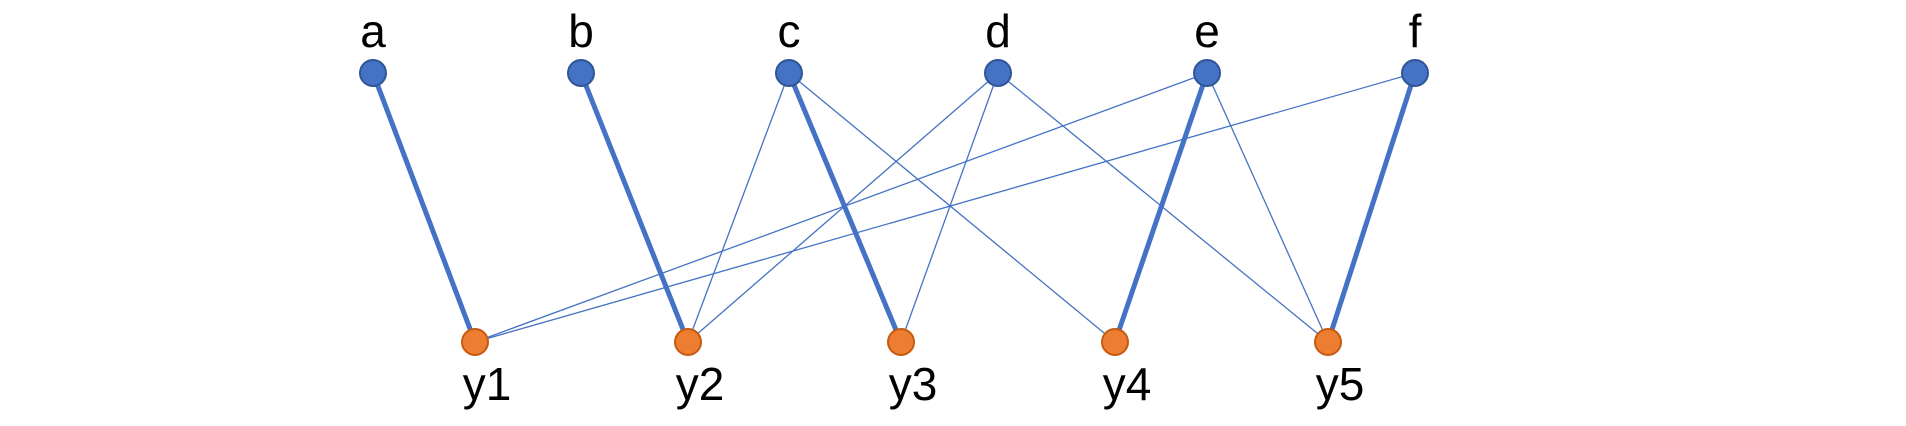 The image size is (1906, 426). What do you see at coordinates (789, 31) in the screenshot?
I see `node-label-c: c` at bounding box center [789, 31].